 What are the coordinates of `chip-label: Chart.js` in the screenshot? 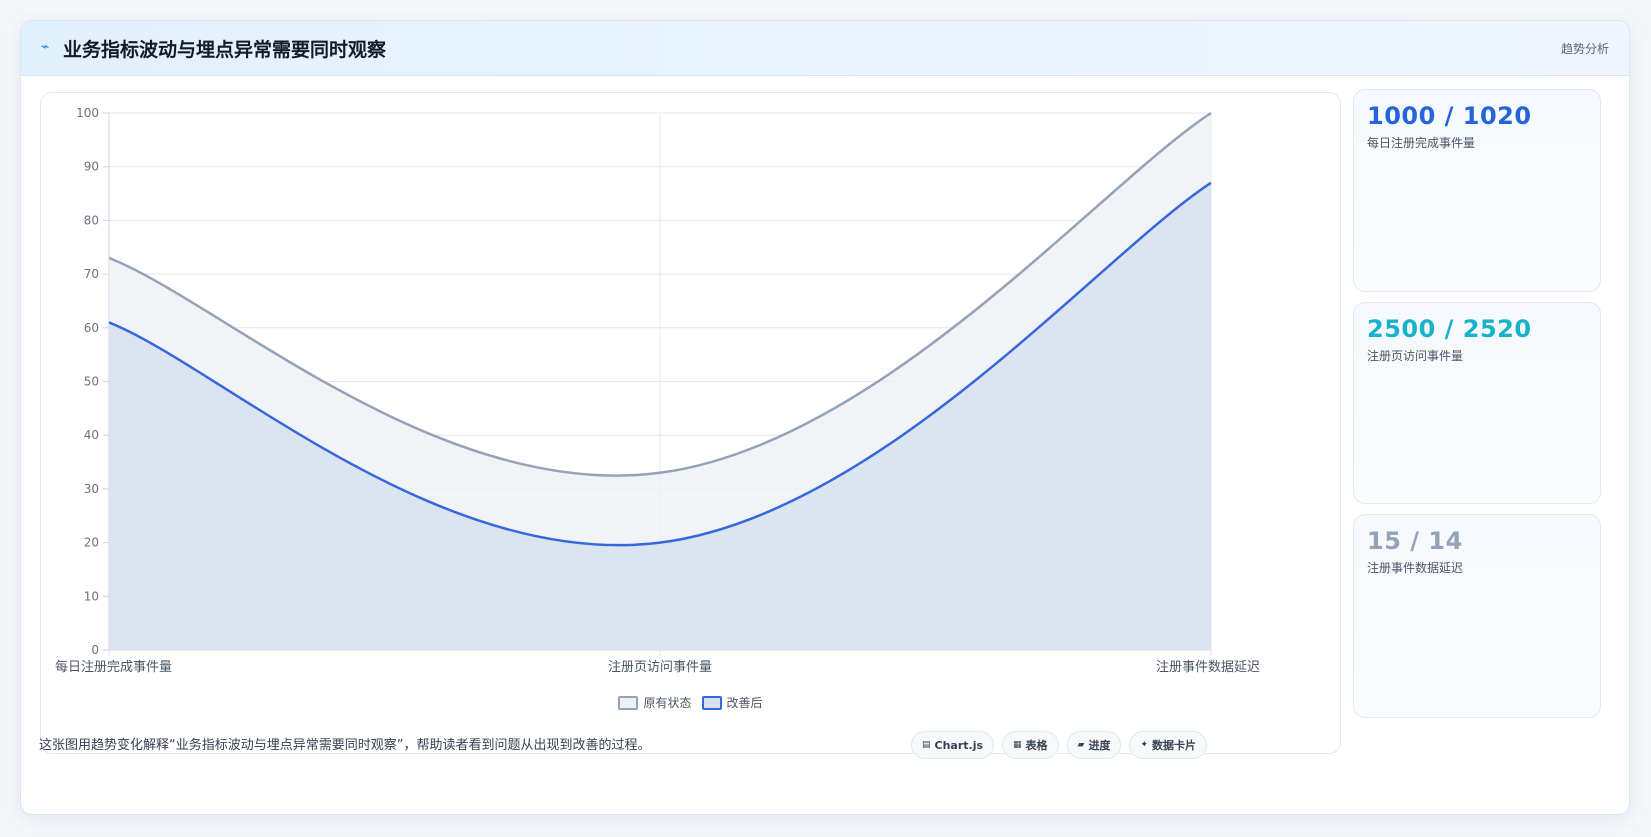 It's located at (959, 745).